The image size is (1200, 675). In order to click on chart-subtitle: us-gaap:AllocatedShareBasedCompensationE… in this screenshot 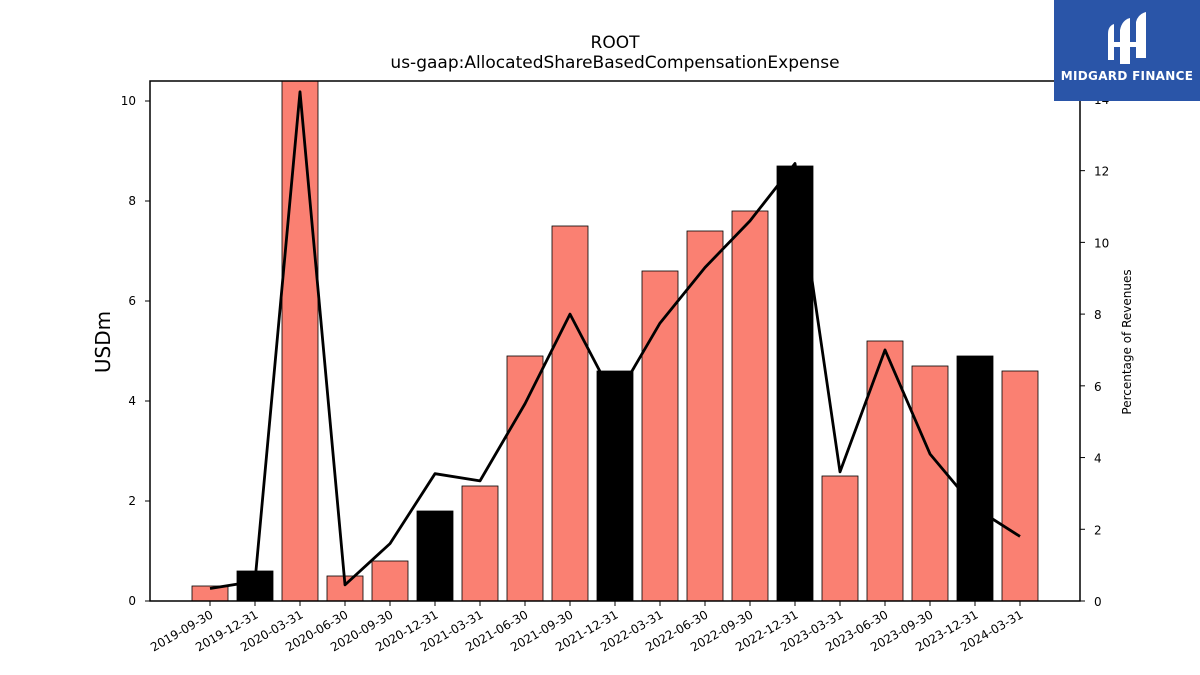, I will do `click(614, 63)`.